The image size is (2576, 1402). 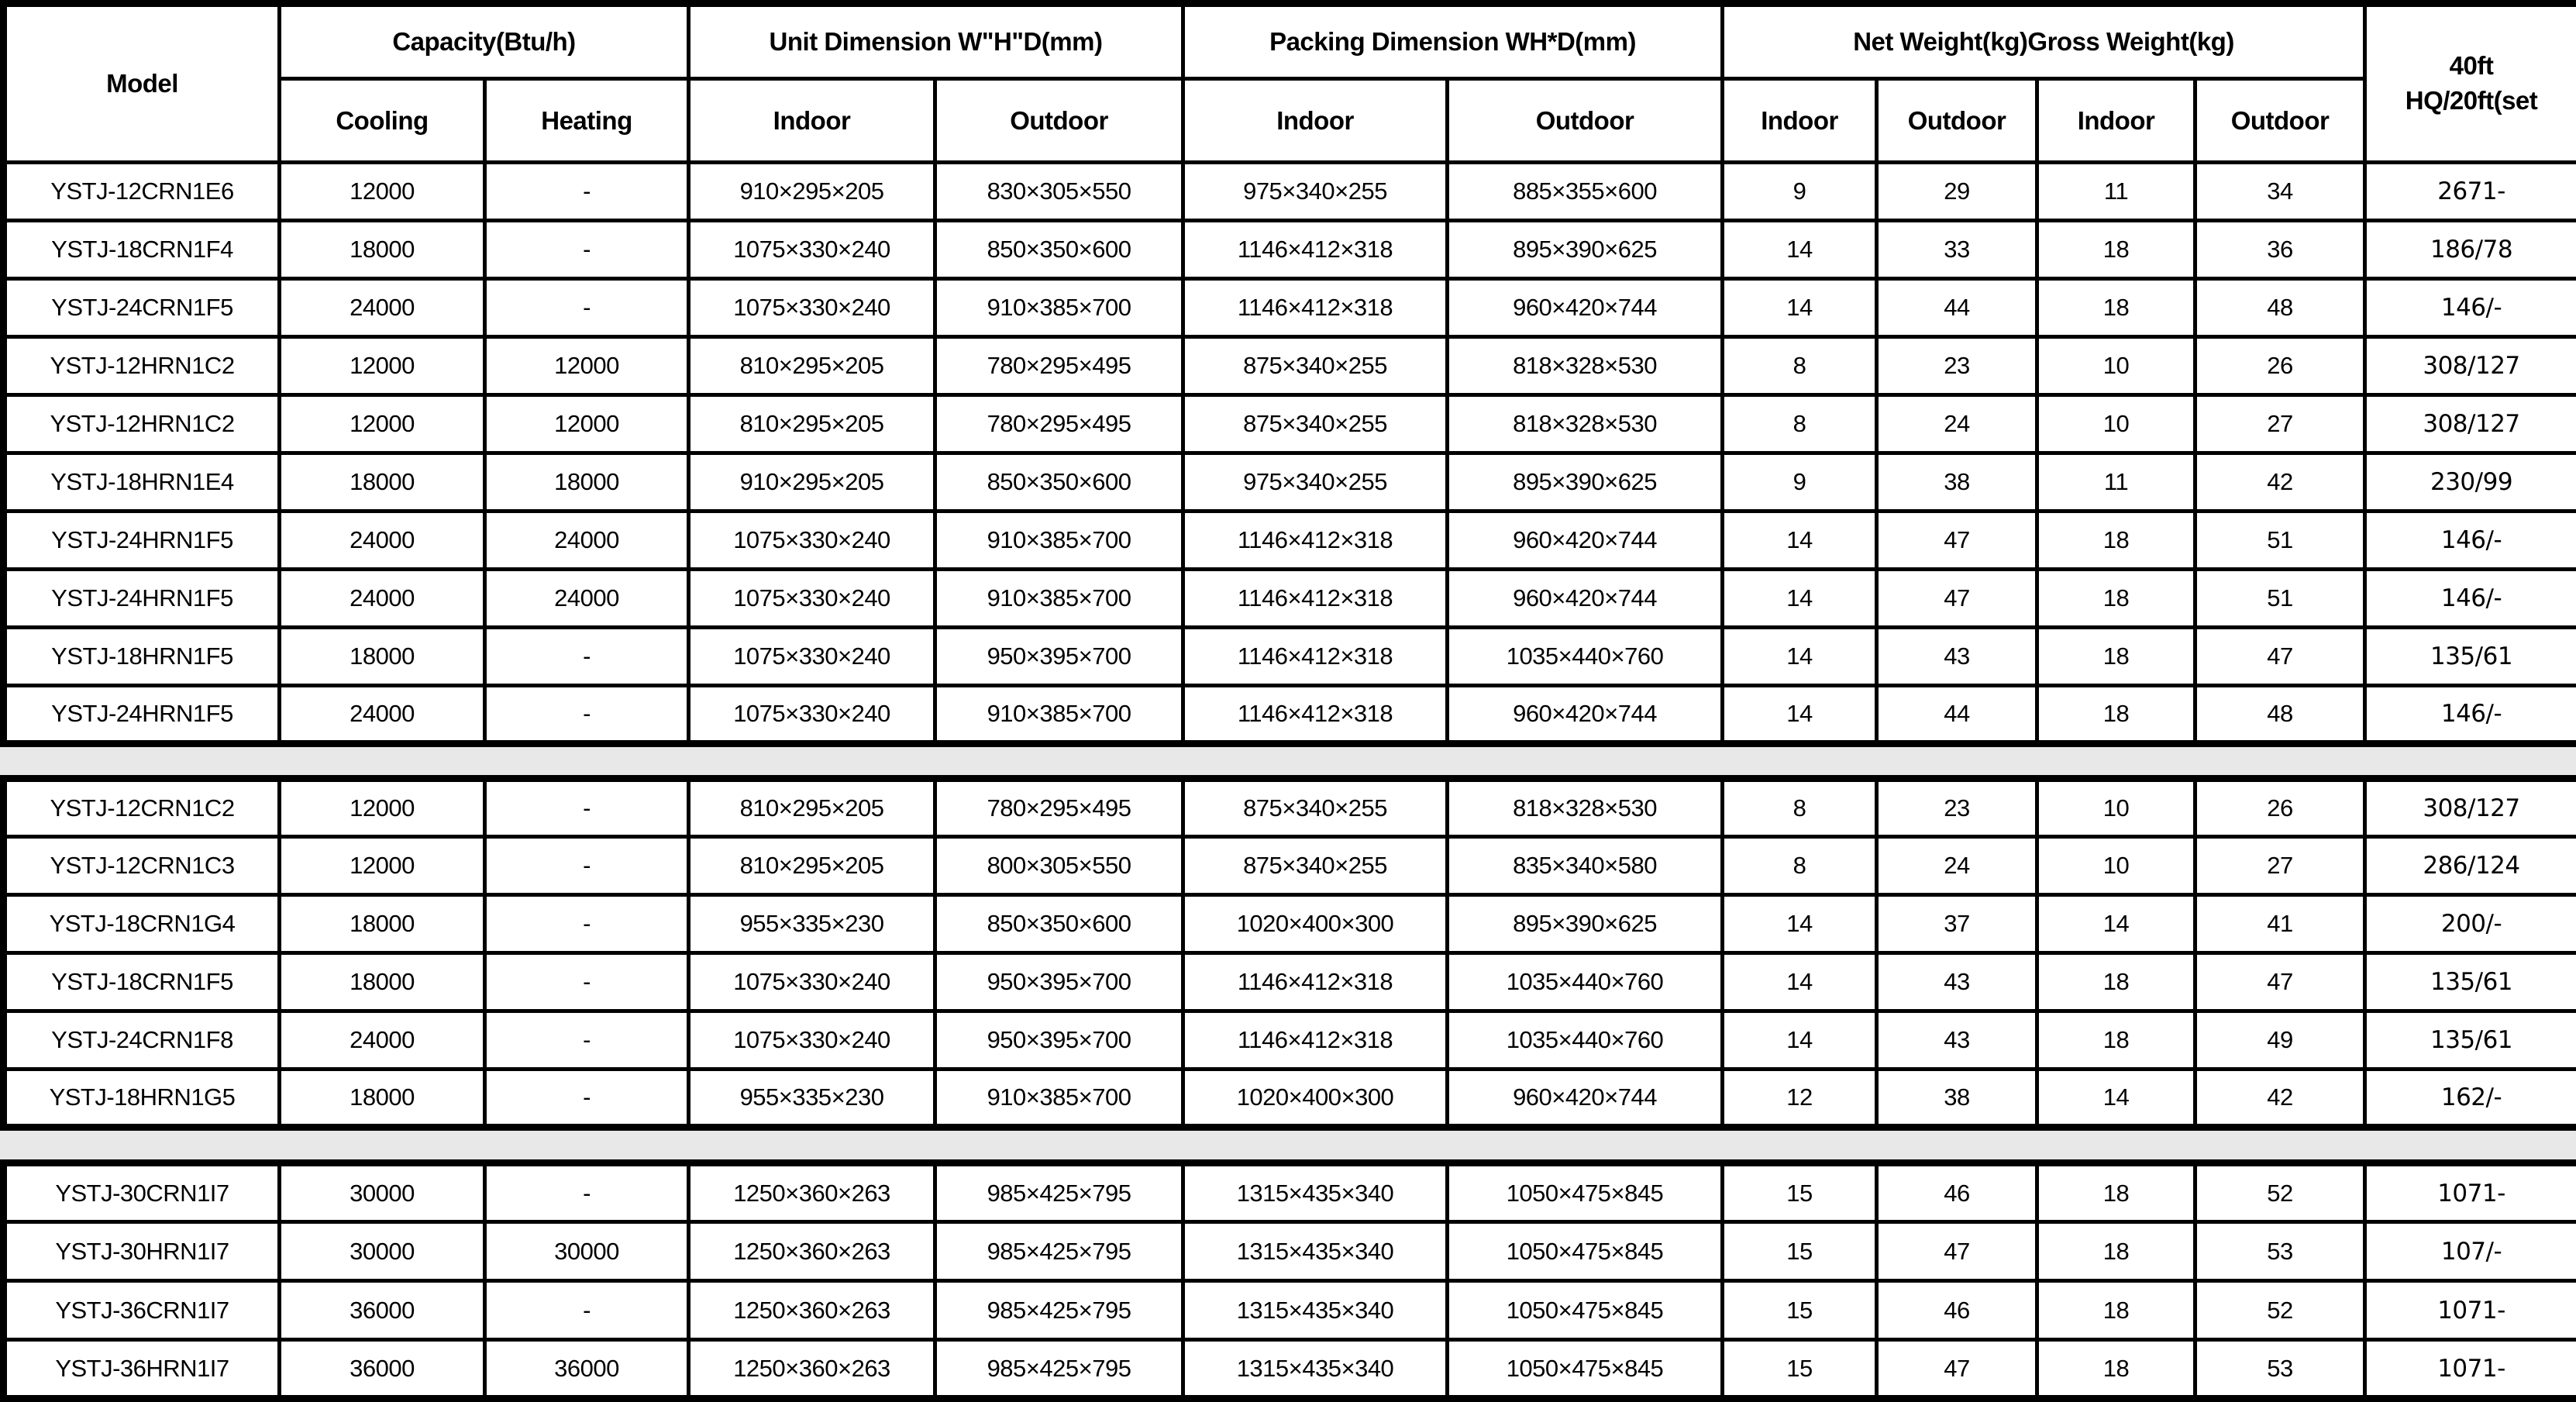 What do you see at coordinates (2116, 192) in the screenshot?
I see `cell-gross-weight-indoor: 11` at bounding box center [2116, 192].